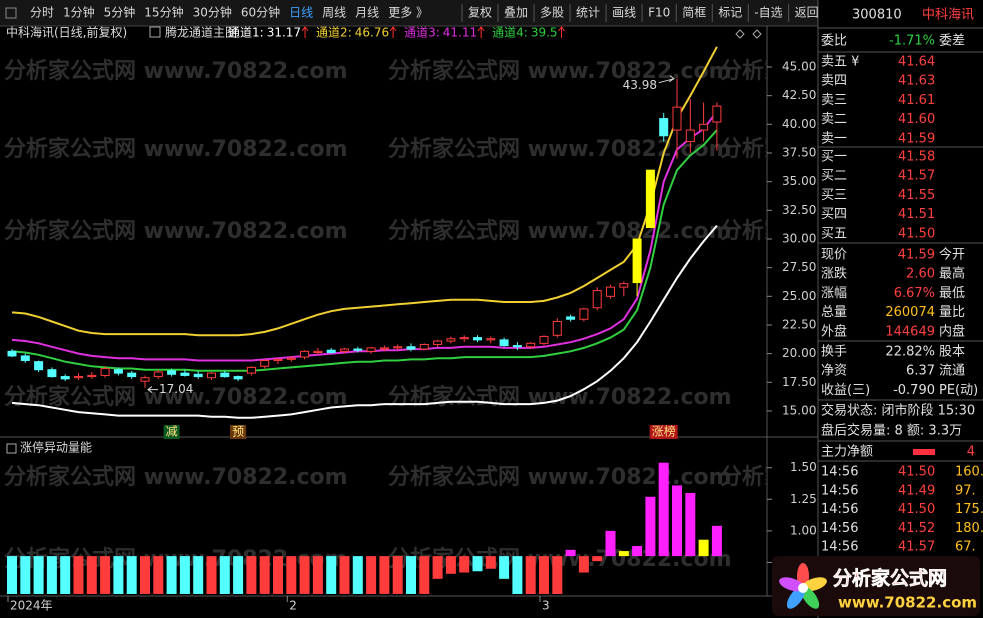 The image size is (983, 618). What do you see at coordinates (238, 432) in the screenshot?
I see `signal-label: 预` at bounding box center [238, 432].